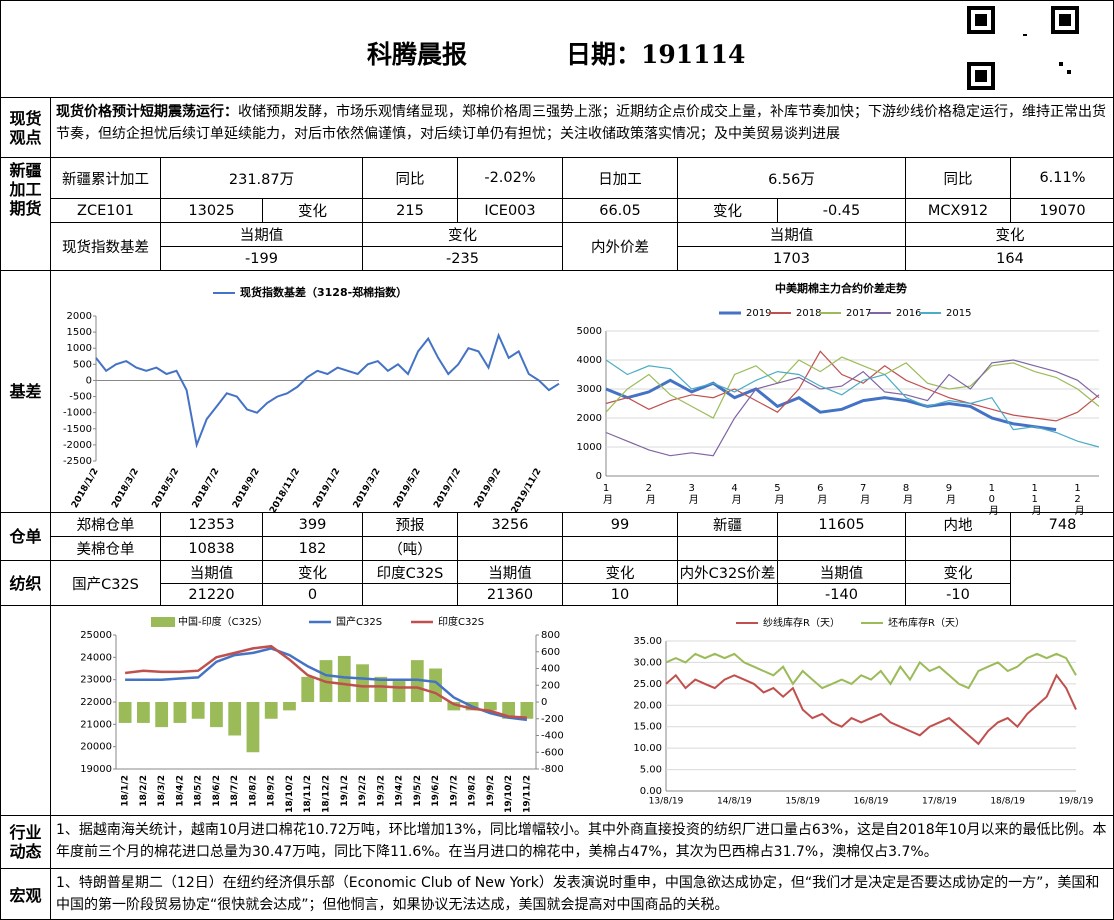 This screenshot has width=1114, height=920. Describe the element at coordinates (1062, 211) in the screenshot. I see `table-cell: 19070` at that location.